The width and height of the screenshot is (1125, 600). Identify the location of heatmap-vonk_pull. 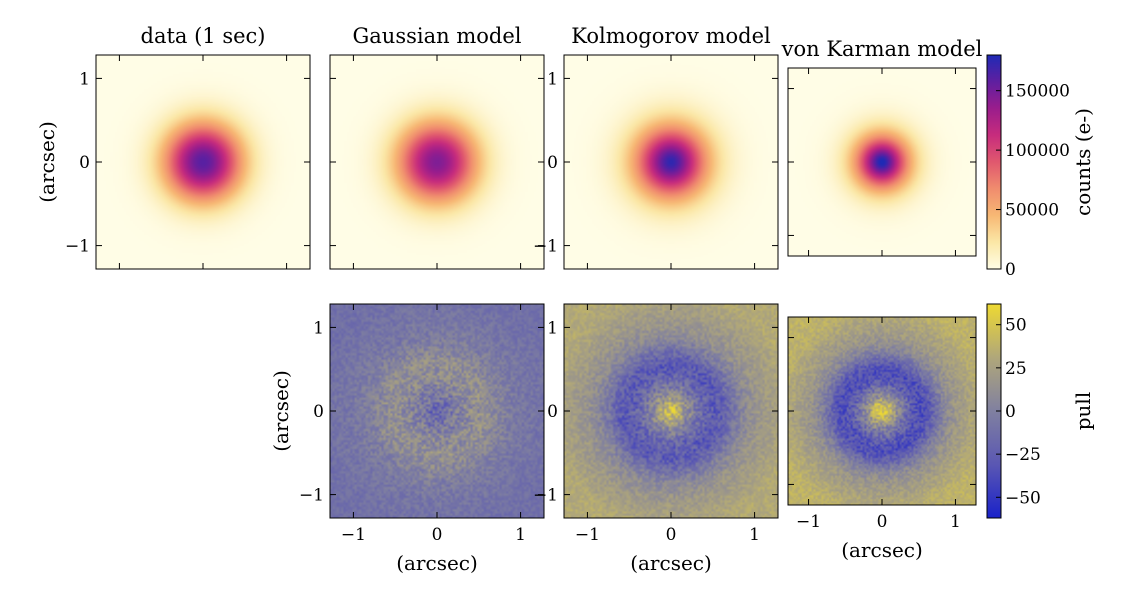
(882, 411).